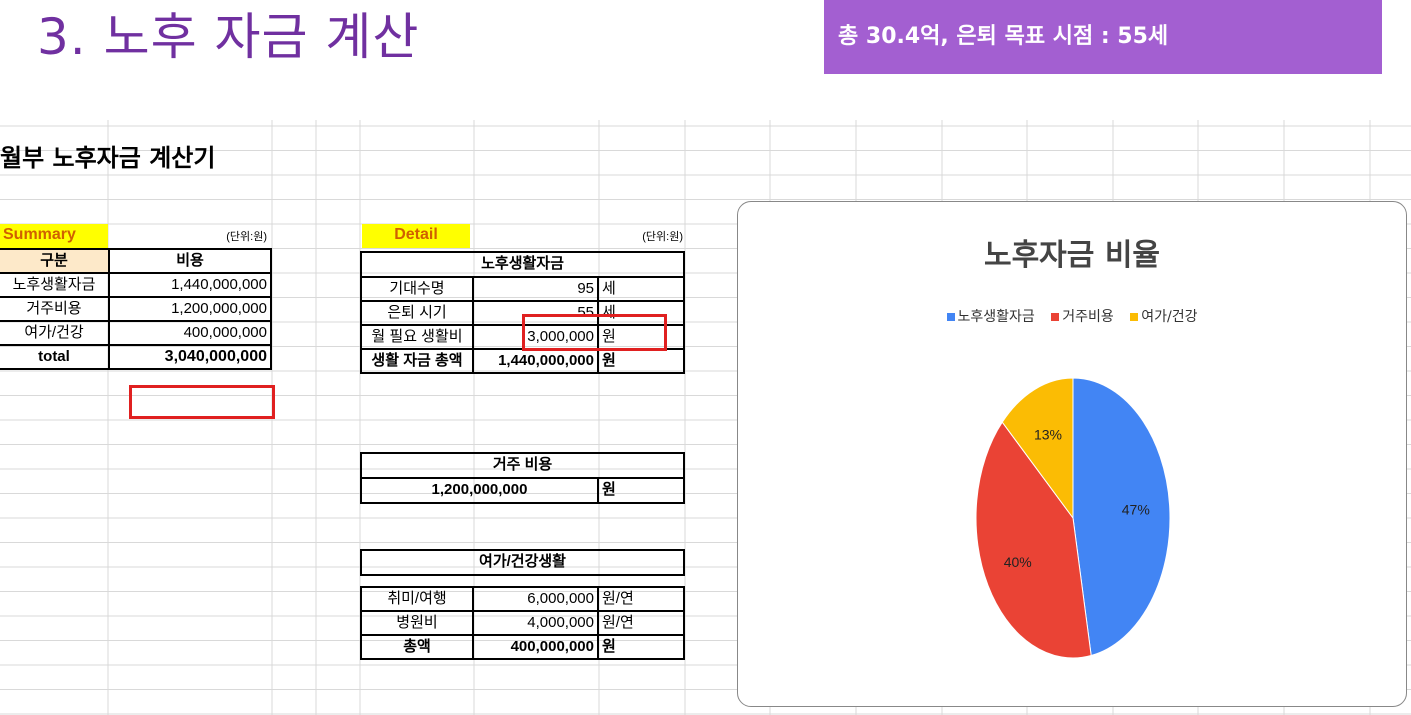 The width and height of the screenshot is (1411, 715). Describe the element at coordinates (594, 332) in the screenshot. I see `retire-age-highlight-box` at that location.